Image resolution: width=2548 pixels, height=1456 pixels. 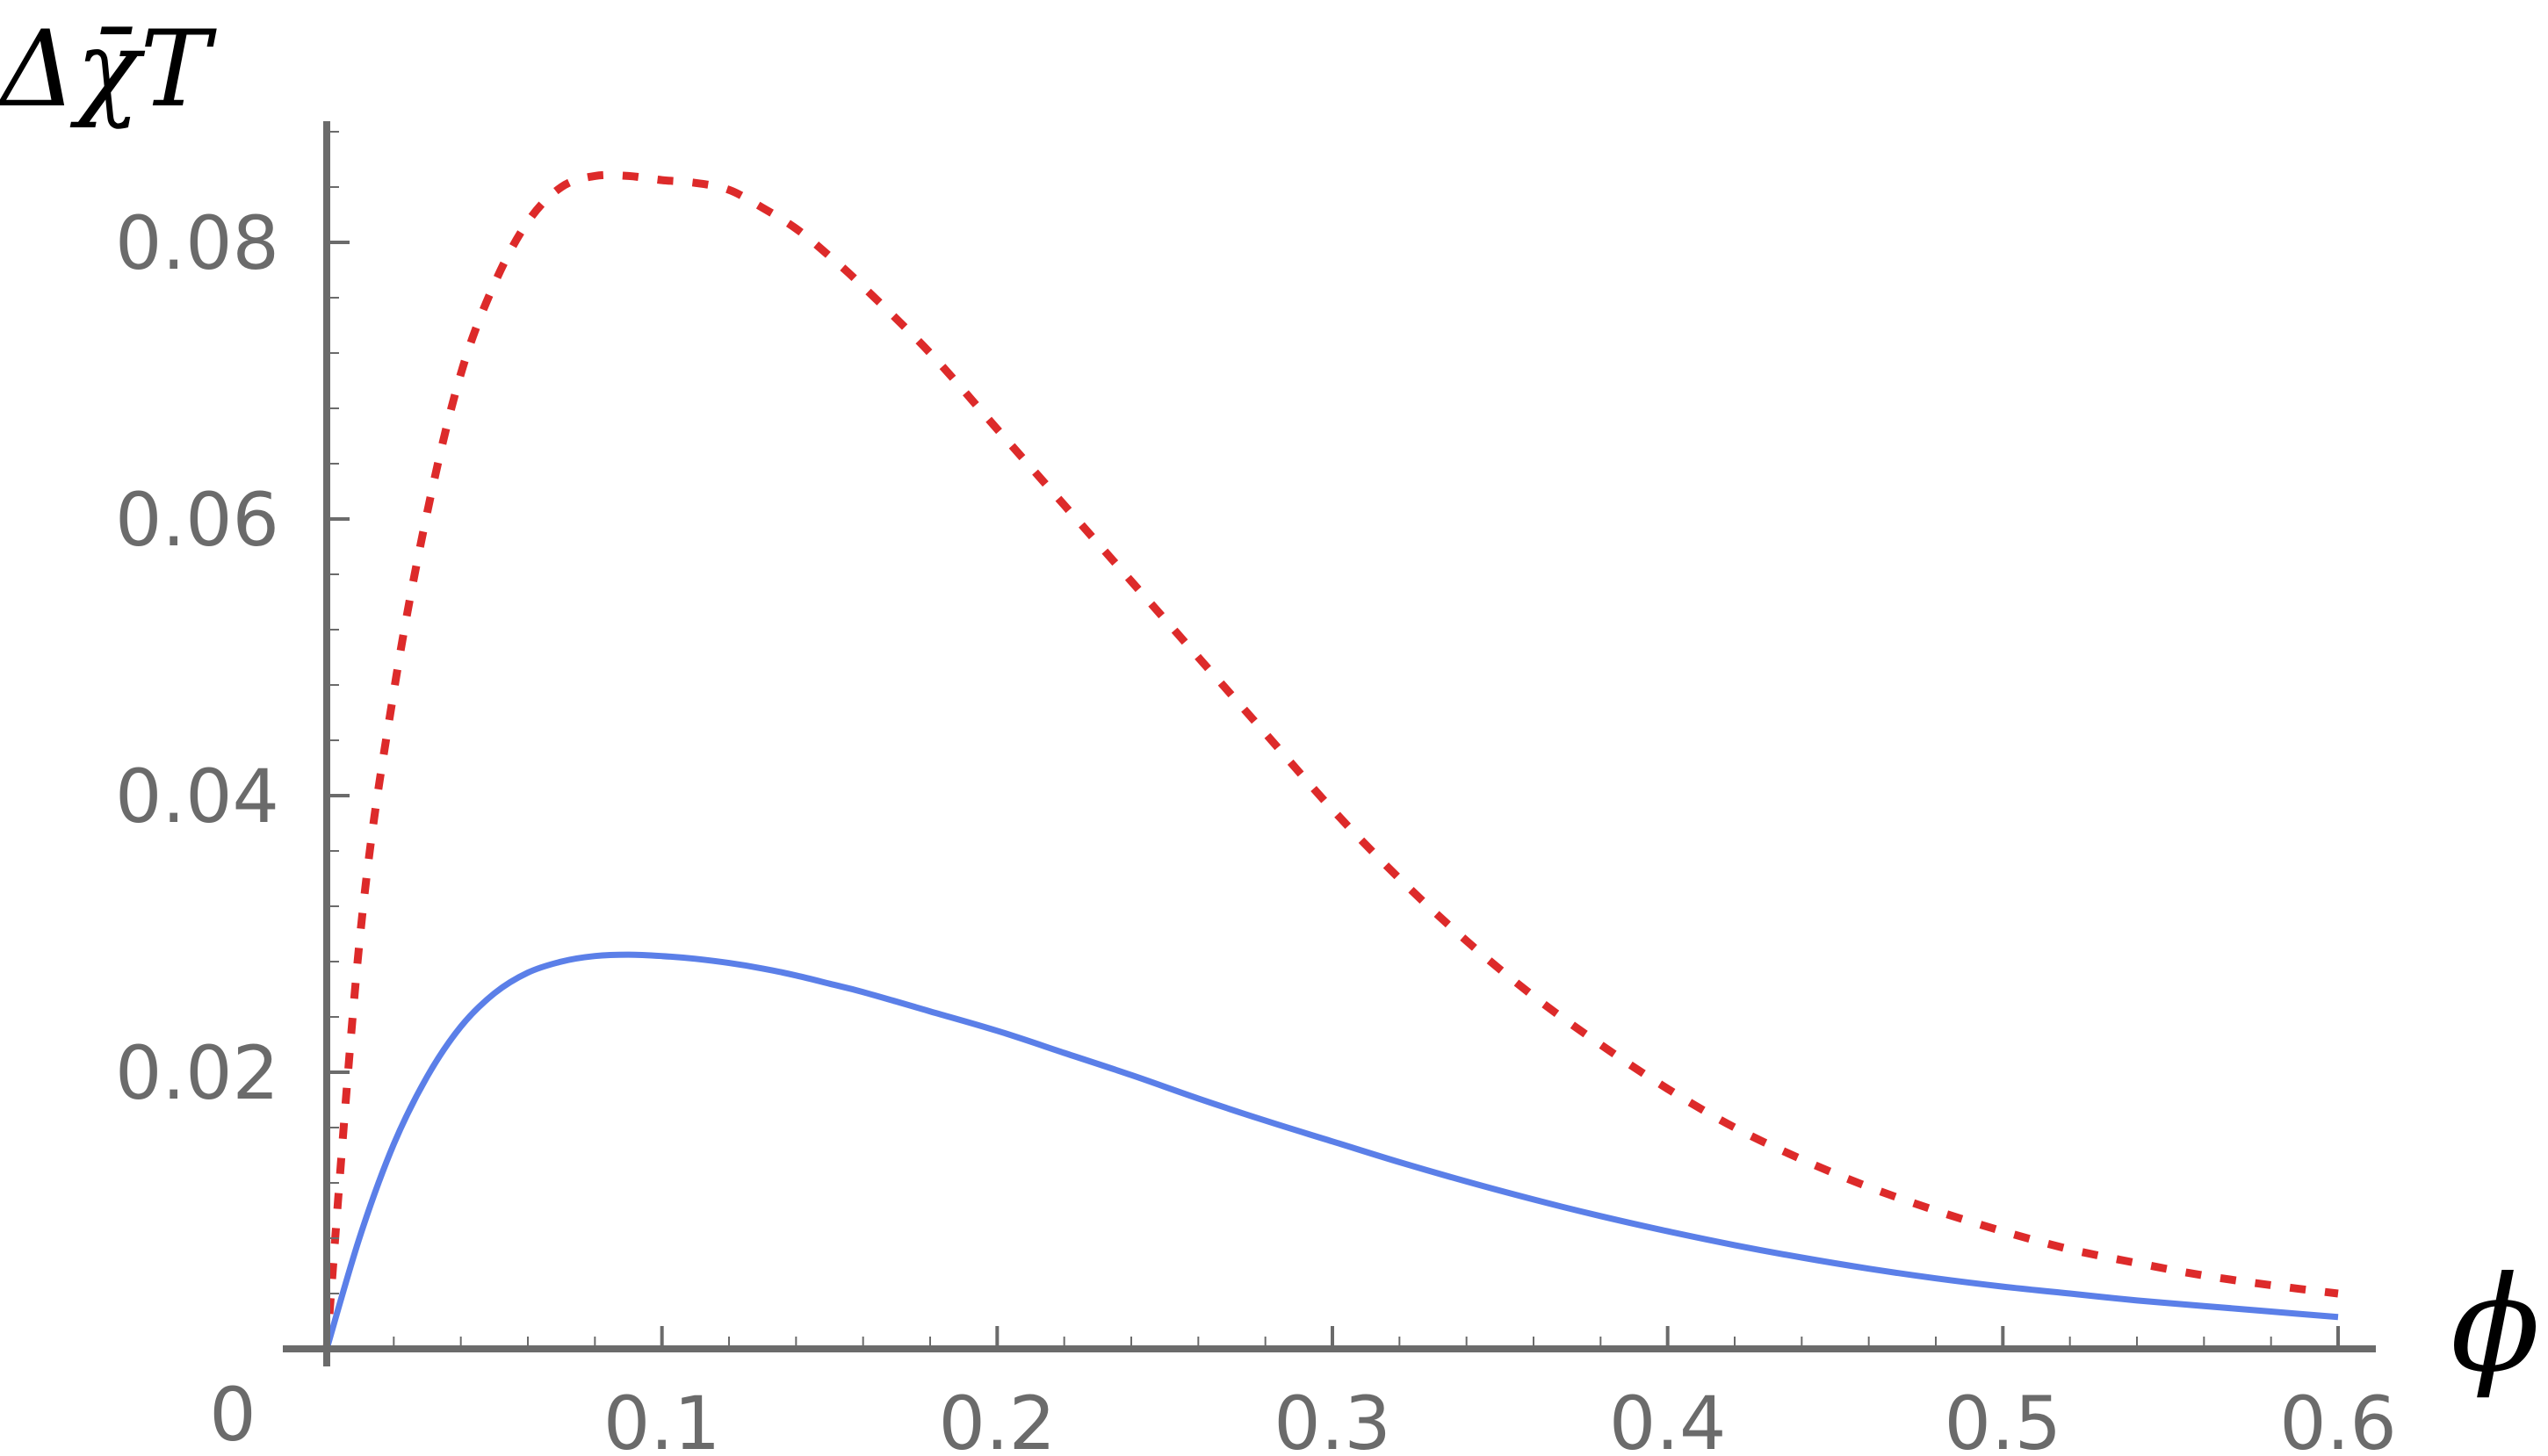 I want to click on x-axis-label: ϕ, so click(x=2496, y=1325).